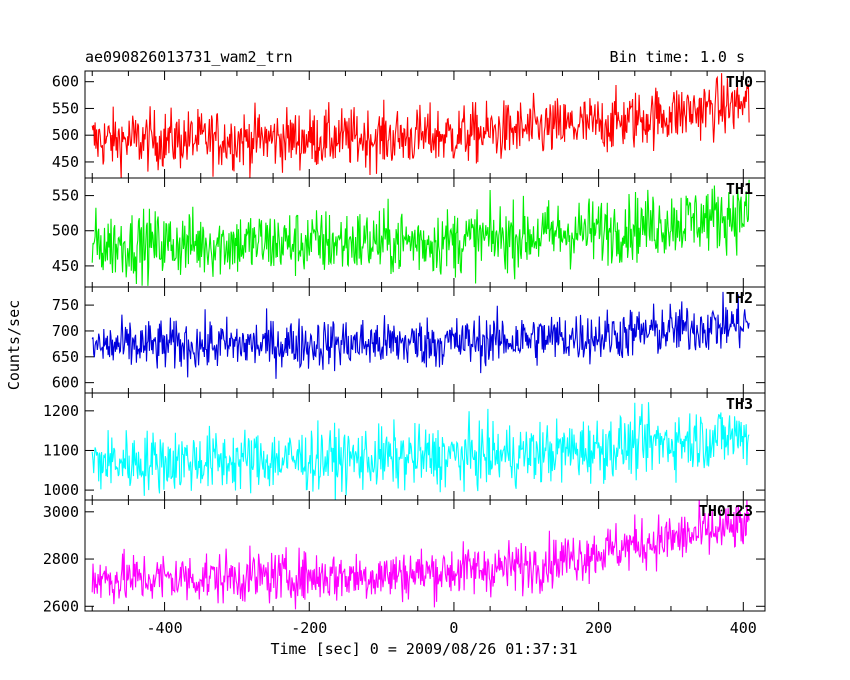 This screenshot has height=680, width=850. What do you see at coordinates (189, 57) in the screenshot?
I see `chart-title: ae090826013731_wam2_trn` at bounding box center [189, 57].